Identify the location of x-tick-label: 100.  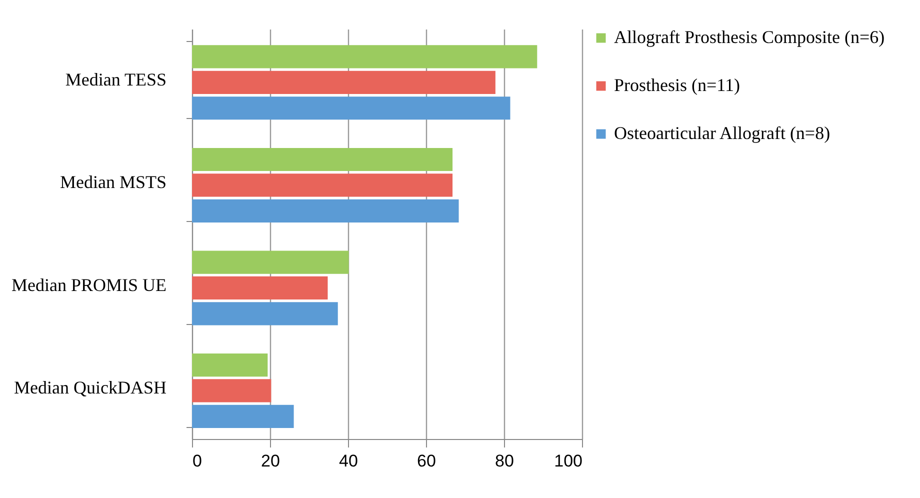
(568, 461).